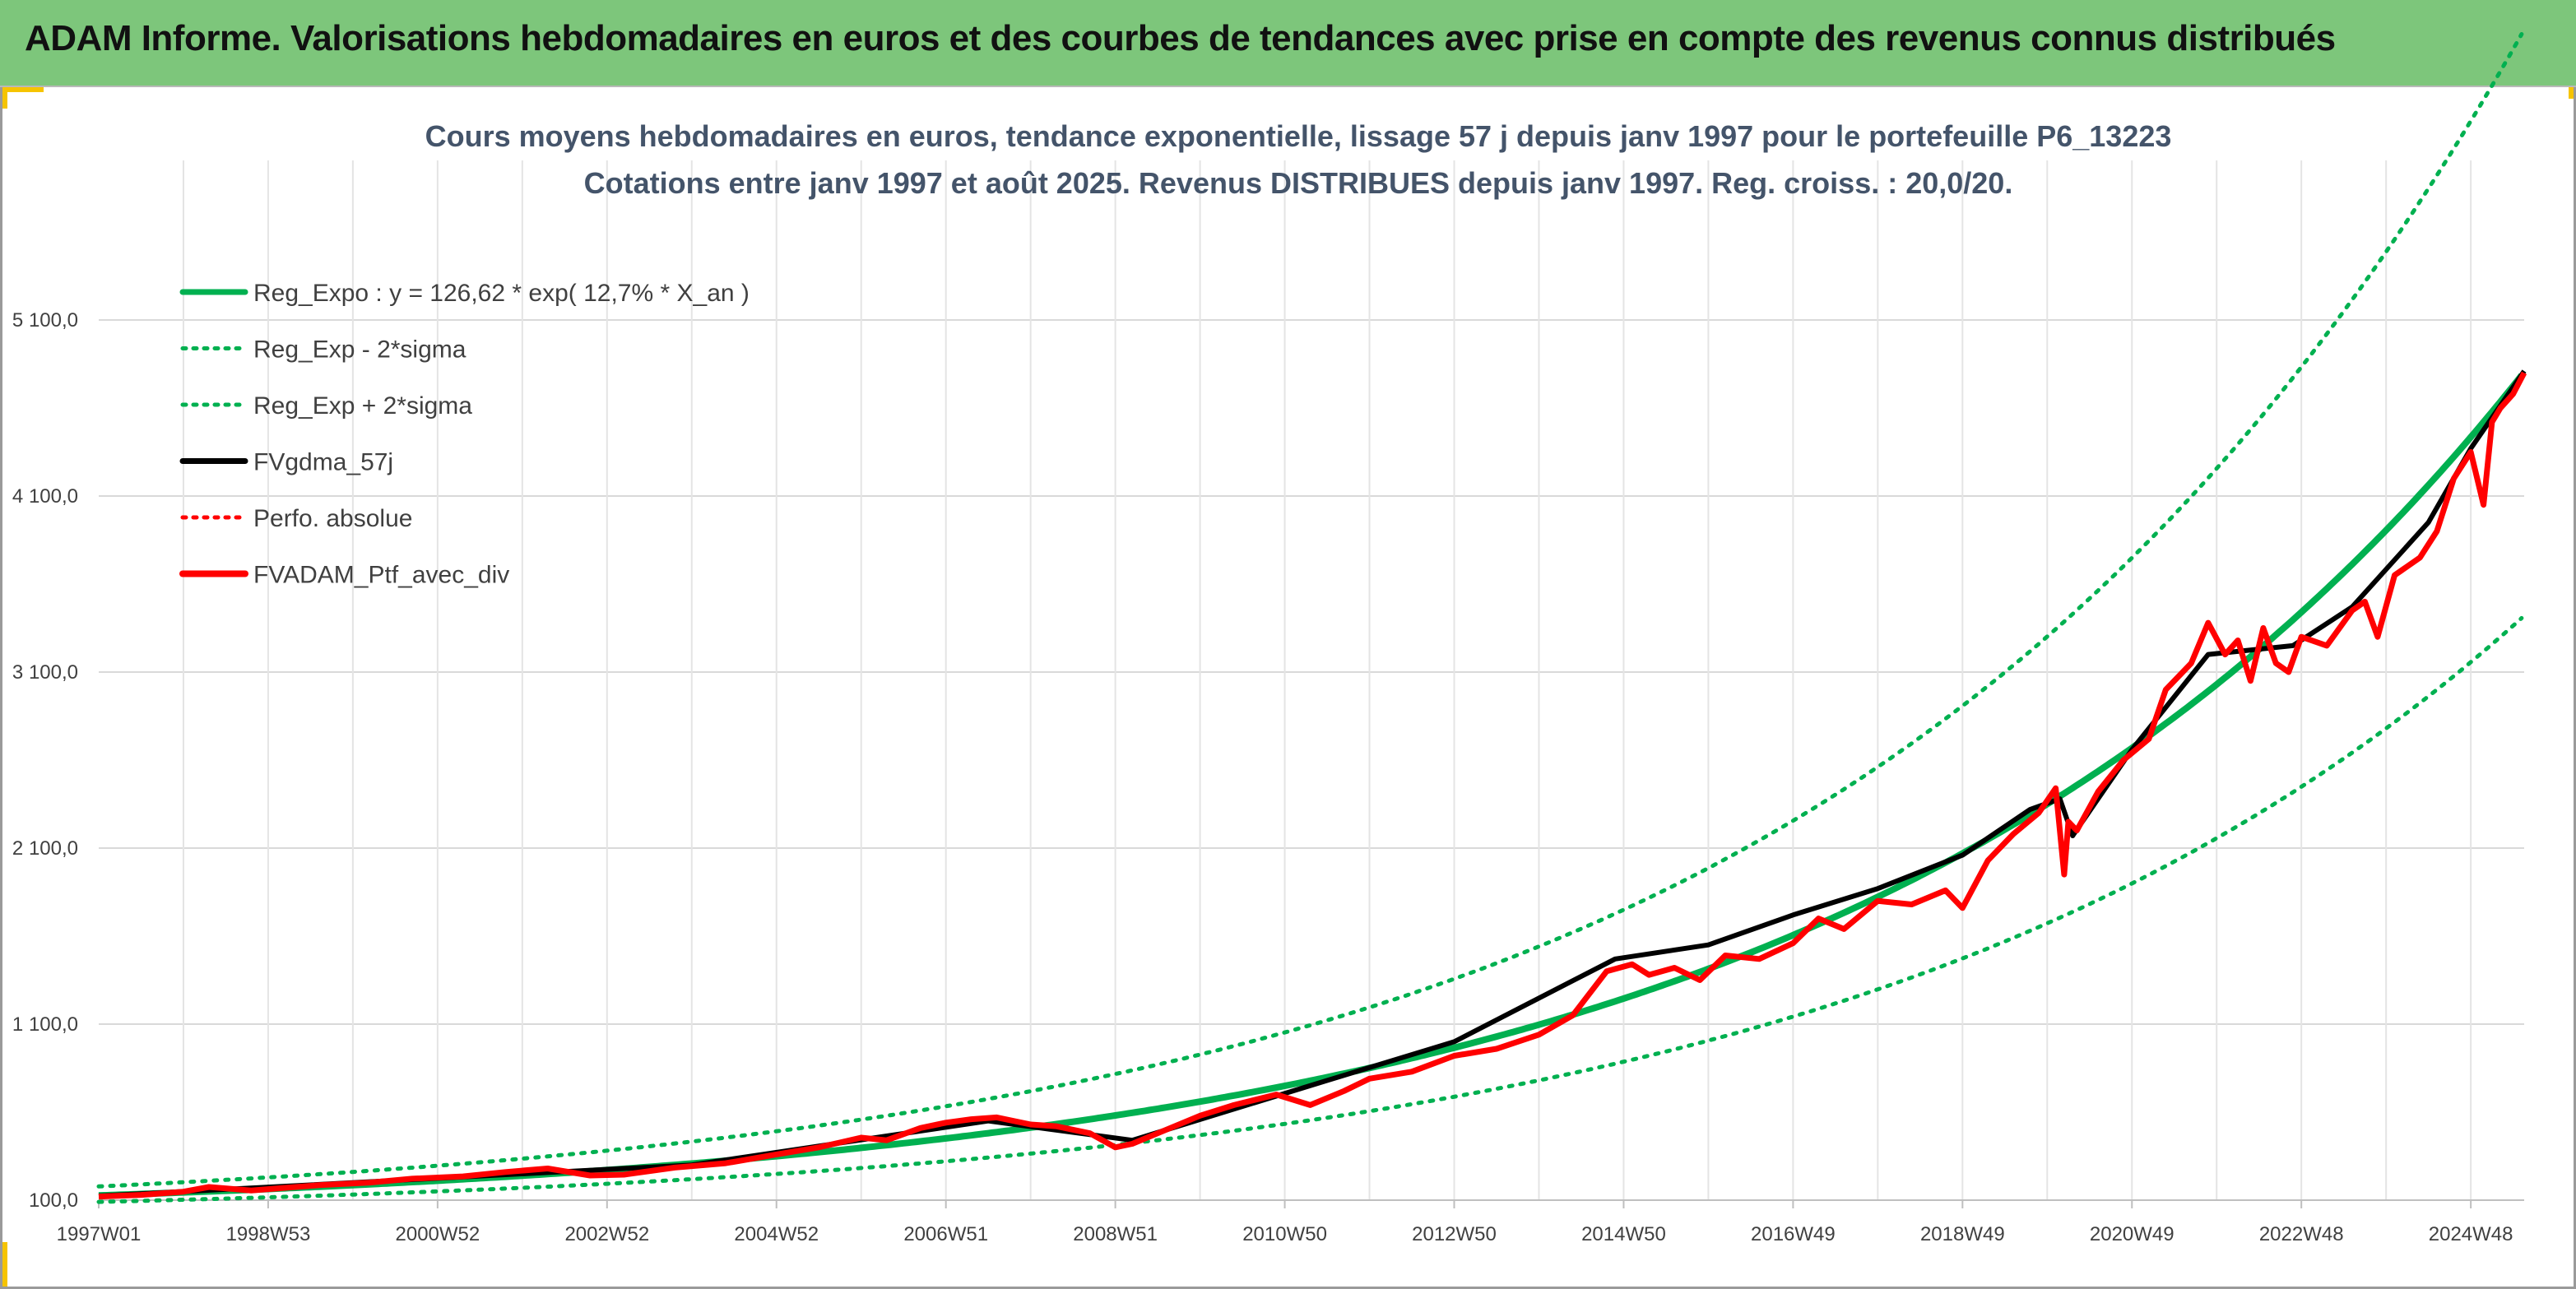 The image size is (2576, 1289). Describe the element at coordinates (776, 1234) in the screenshot. I see `x-tick-label: 2004W52` at that location.